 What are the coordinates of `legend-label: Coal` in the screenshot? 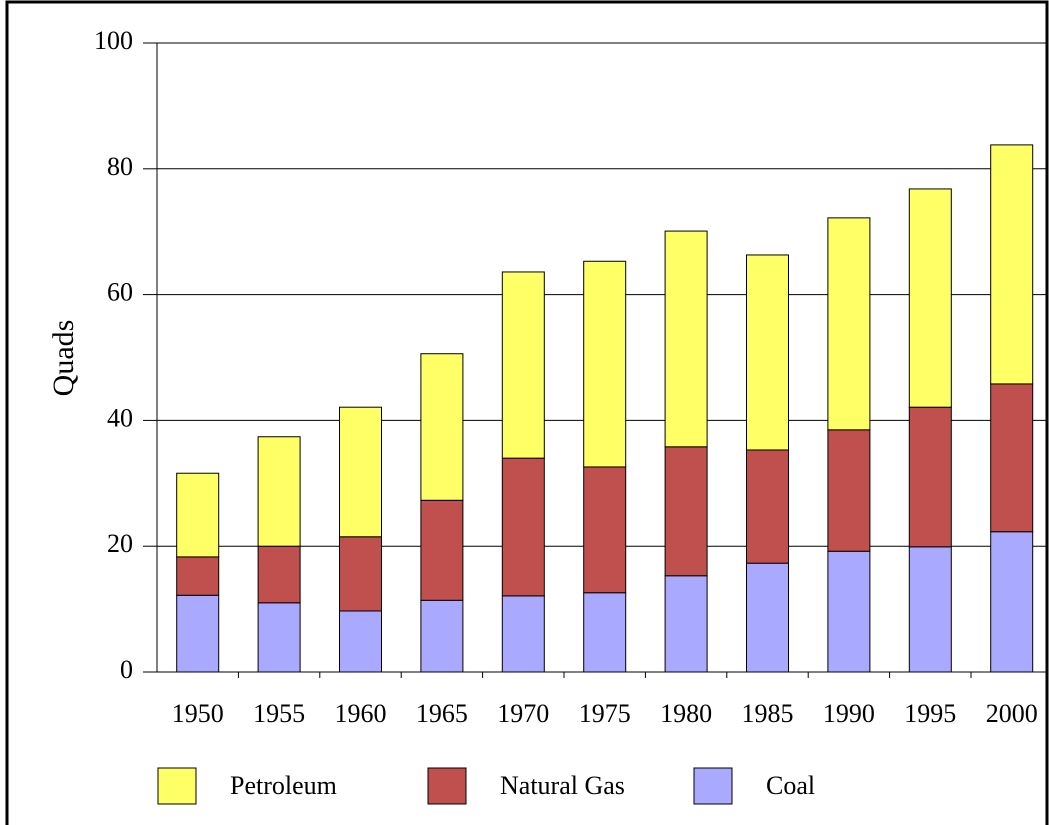 It's located at (790, 785).